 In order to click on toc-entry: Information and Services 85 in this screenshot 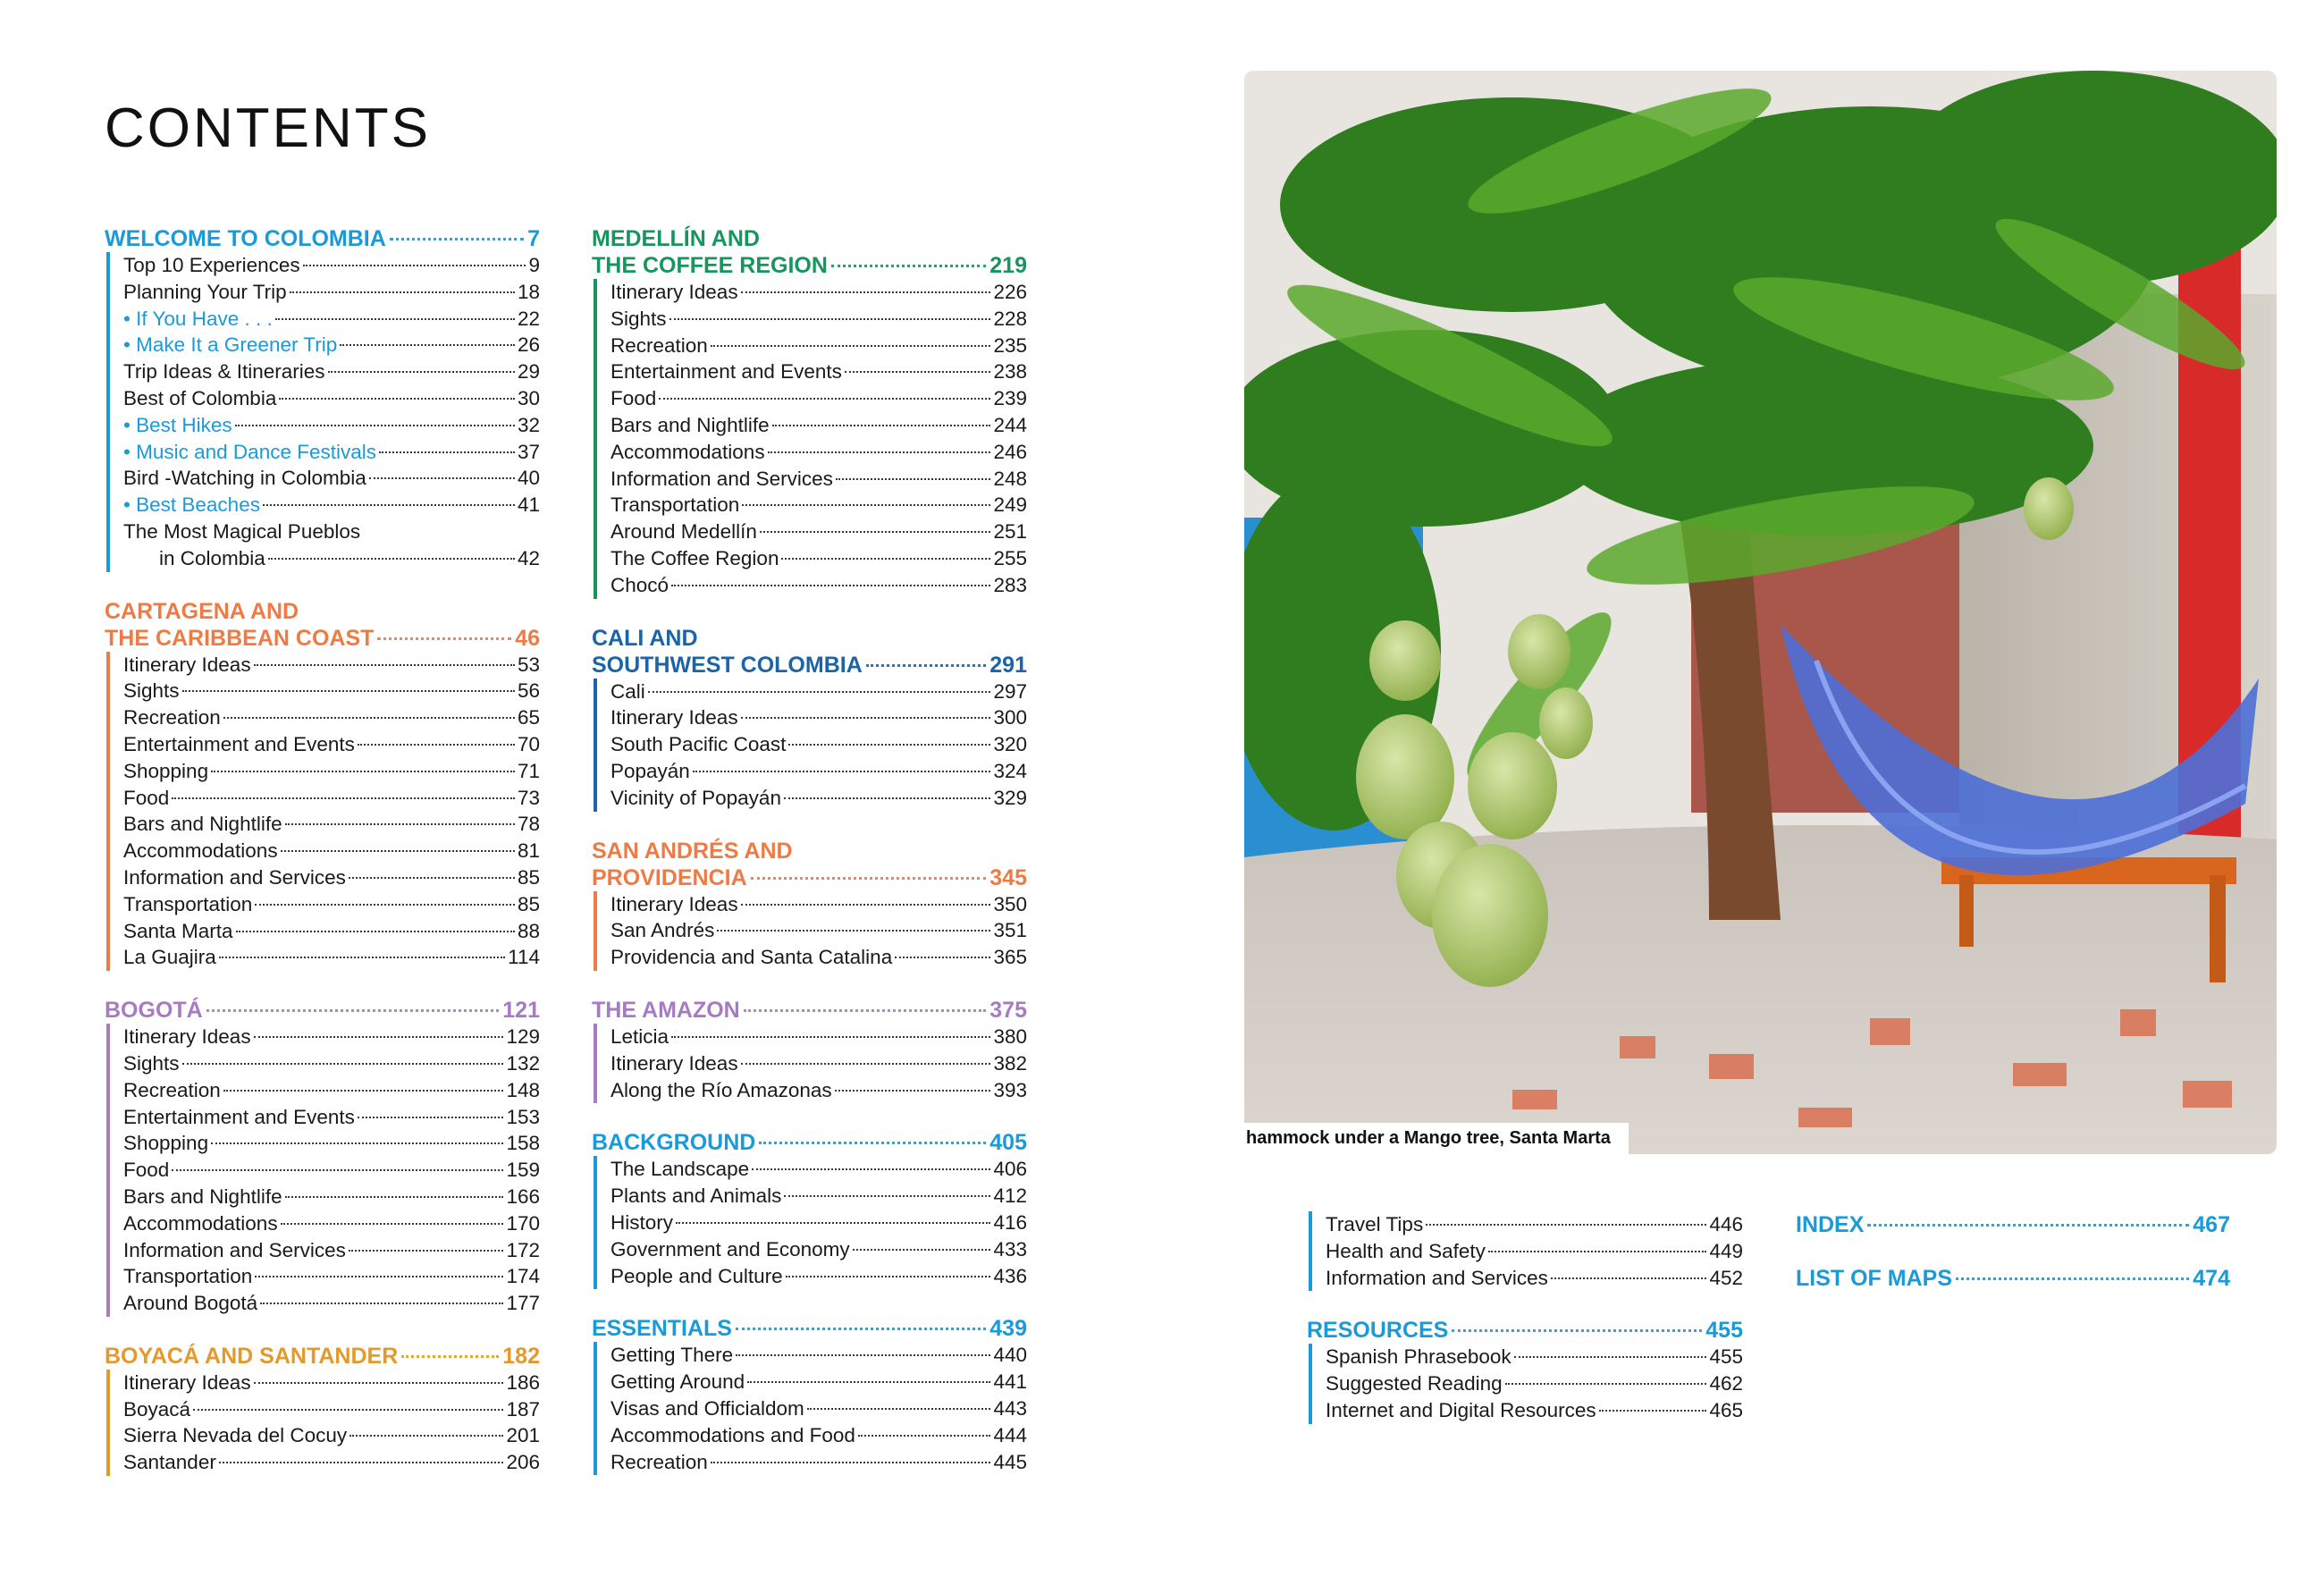, I will do `click(332, 877)`.